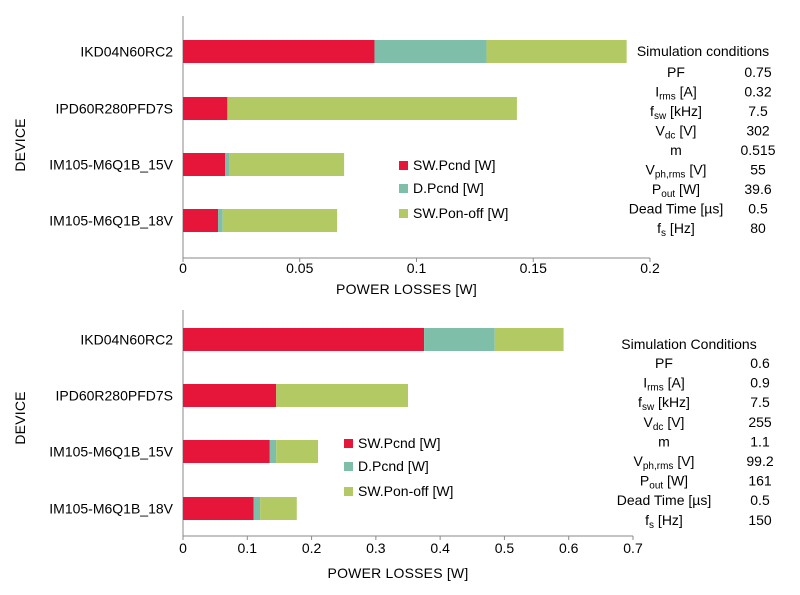  I want to click on condition-value: 55, so click(758, 170).